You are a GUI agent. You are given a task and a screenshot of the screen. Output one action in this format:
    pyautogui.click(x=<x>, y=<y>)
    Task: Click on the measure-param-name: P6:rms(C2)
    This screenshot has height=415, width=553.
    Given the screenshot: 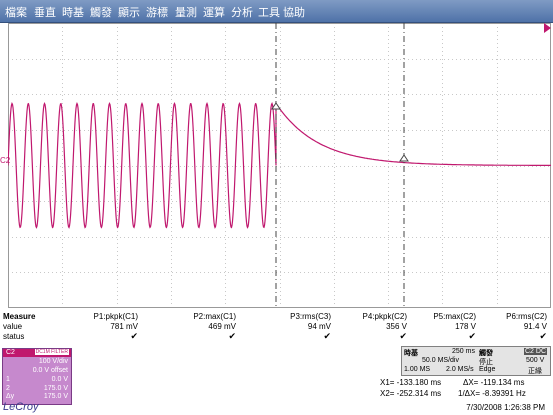 What is the action you would take?
    pyautogui.click(x=526, y=316)
    